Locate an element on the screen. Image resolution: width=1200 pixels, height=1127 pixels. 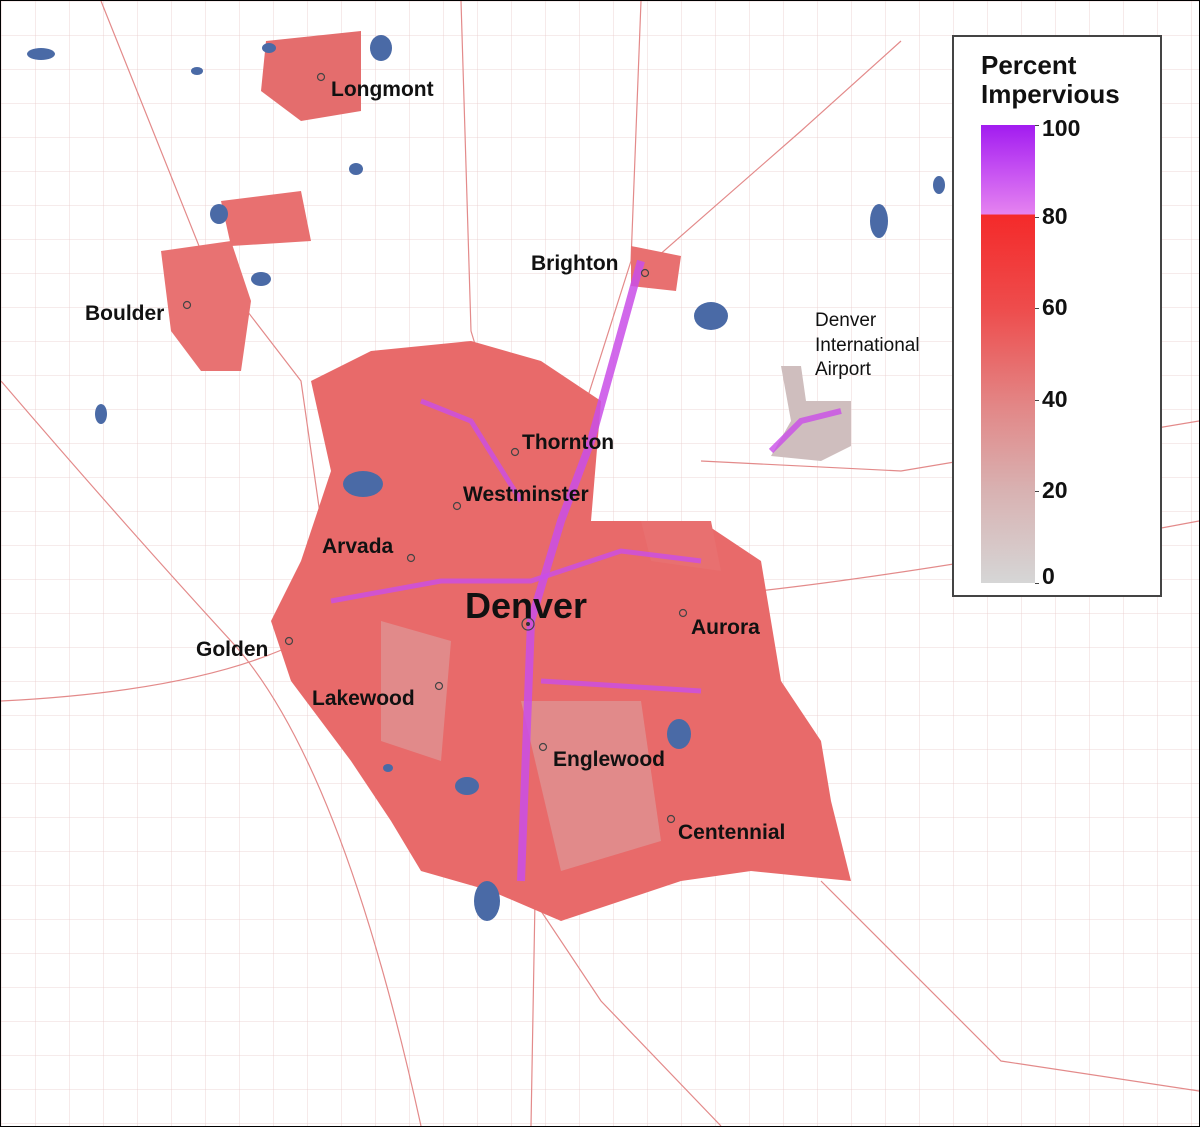
city-label: Centennial is located at coordinates (732, 832).